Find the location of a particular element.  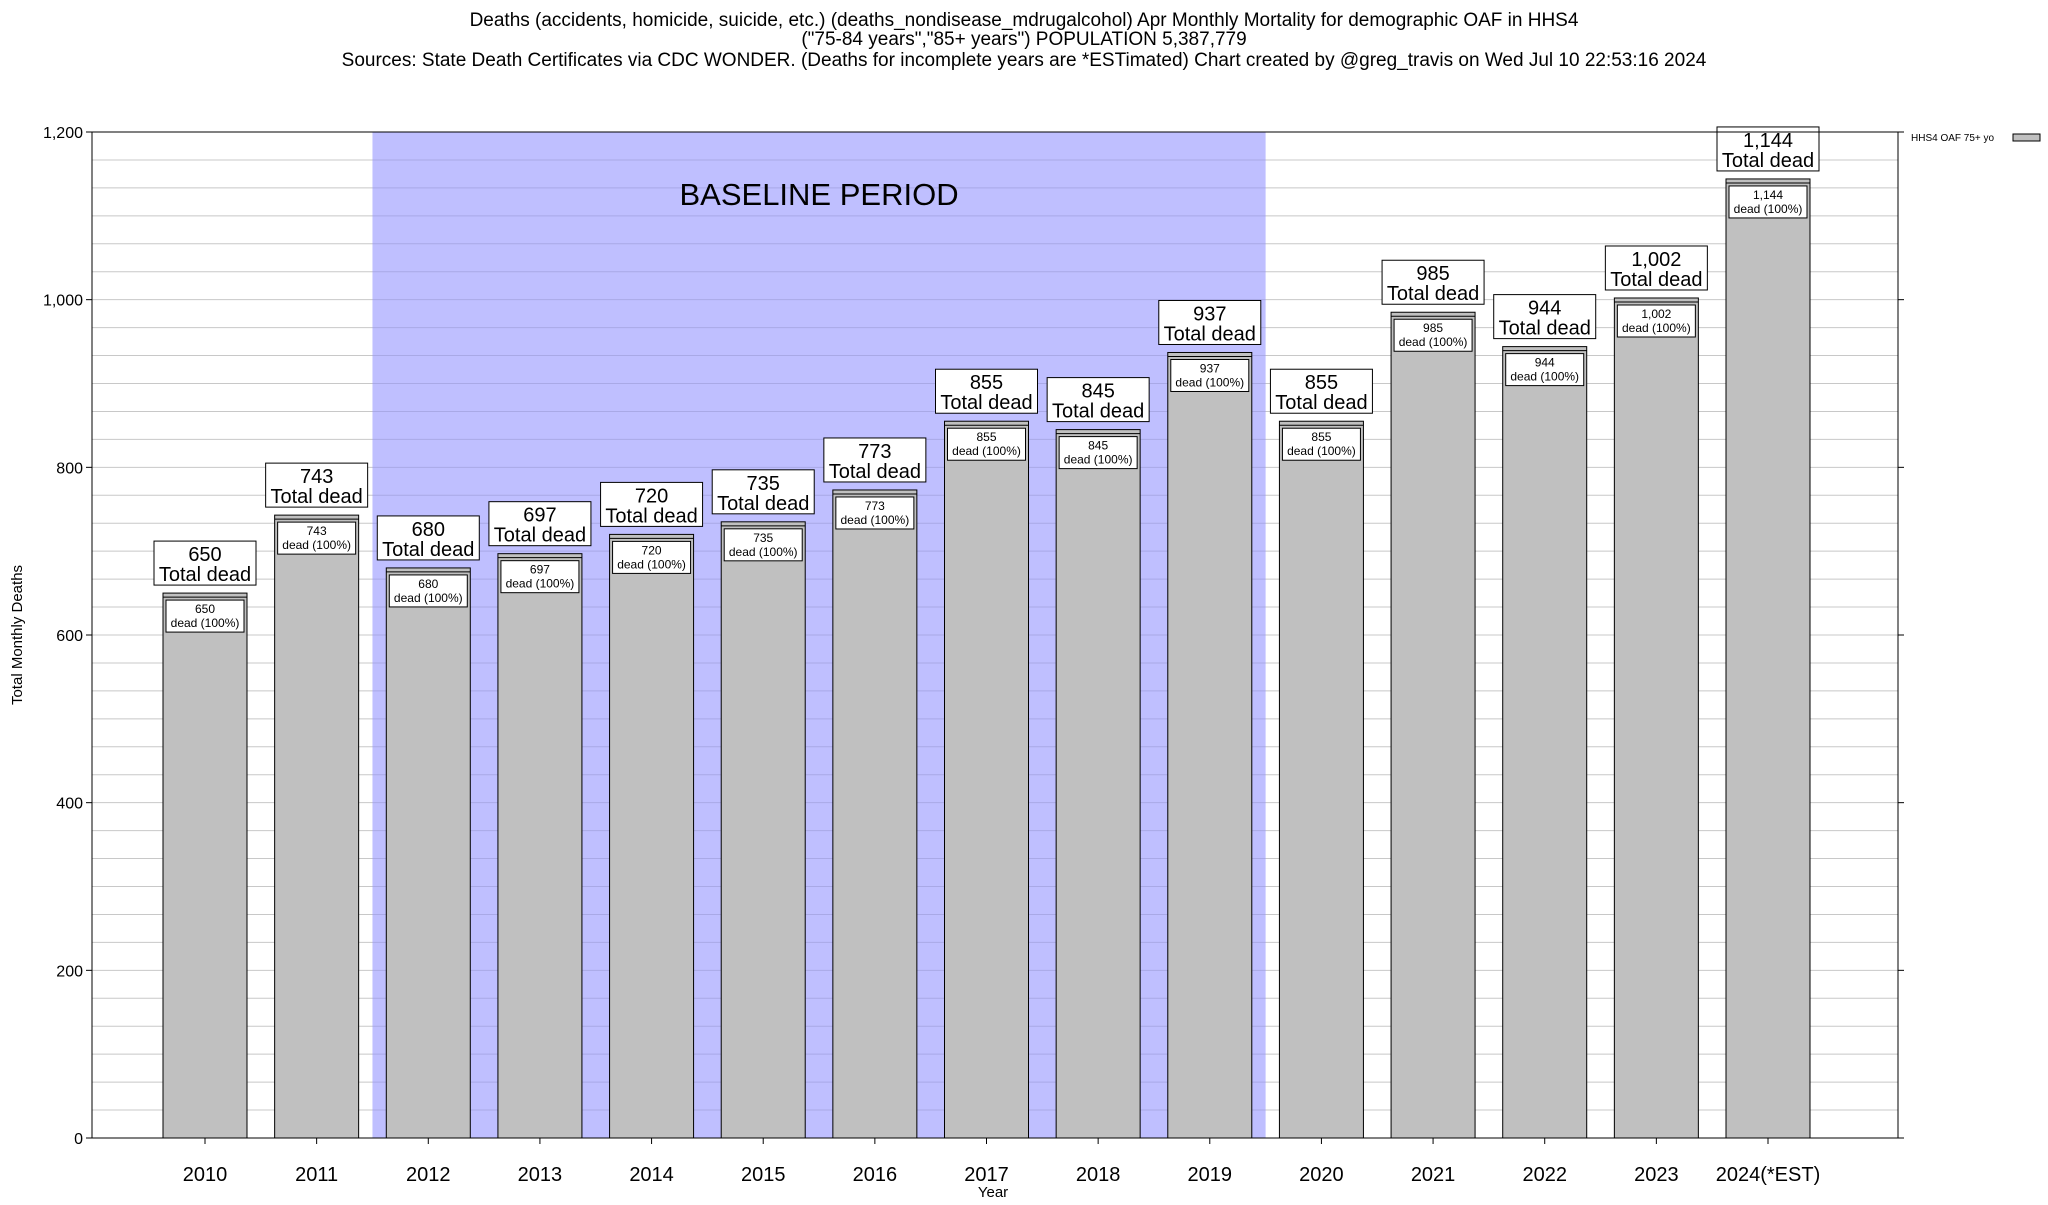

top-value-label: 697 is located at coordinates (539, 516).